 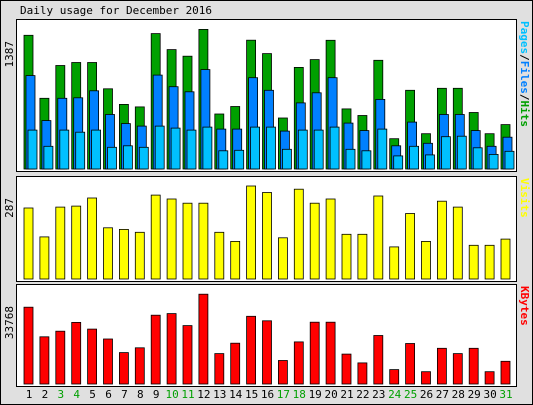 I want to click on day-label: 17, so click(x=283, y=394).